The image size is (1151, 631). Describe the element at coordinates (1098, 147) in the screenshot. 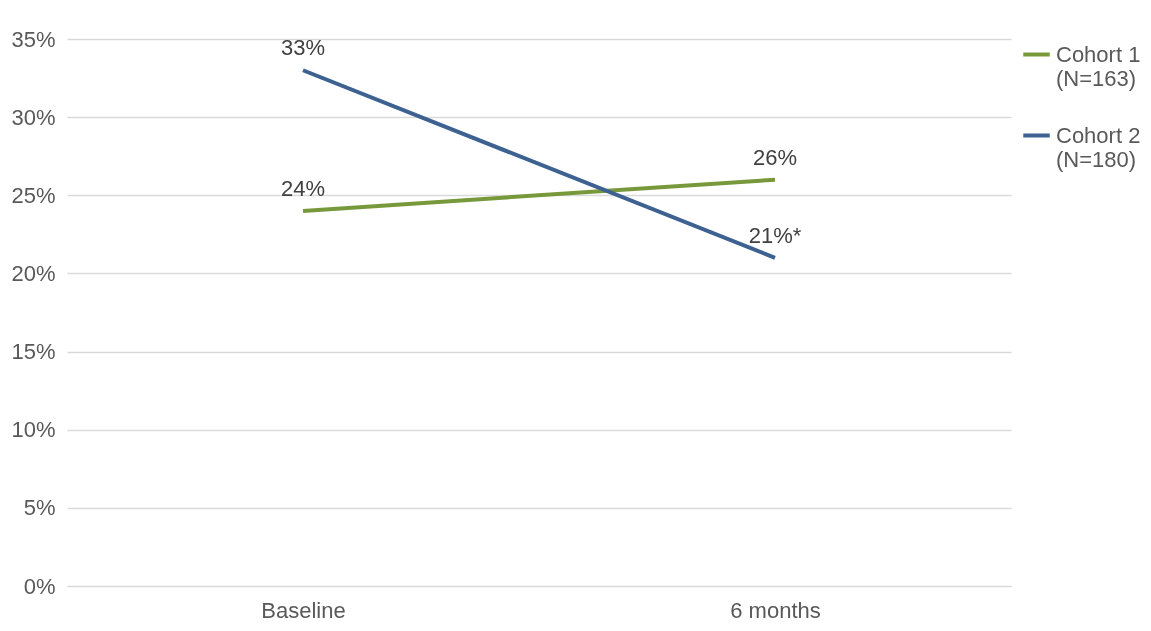

I see `legend-label: Cohort 2 (N=180)` at that location.